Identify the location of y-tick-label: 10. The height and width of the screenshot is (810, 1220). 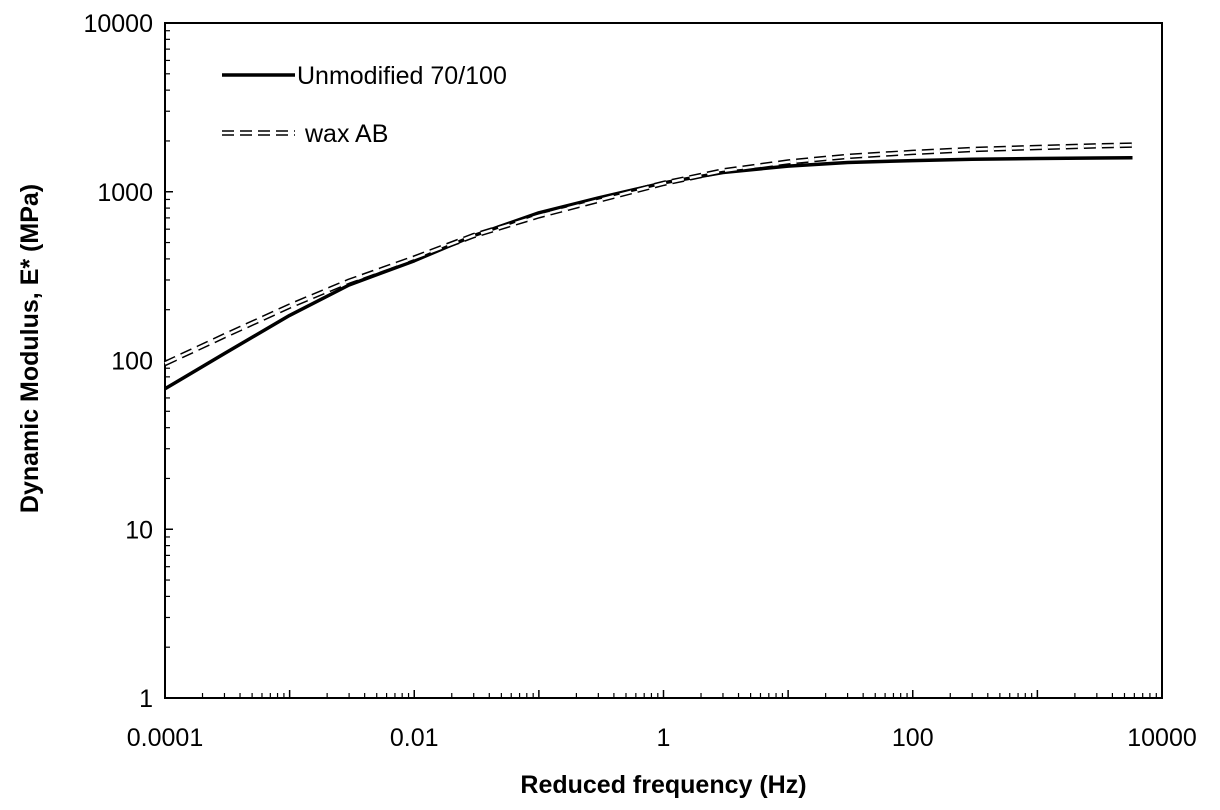
(139, 530).